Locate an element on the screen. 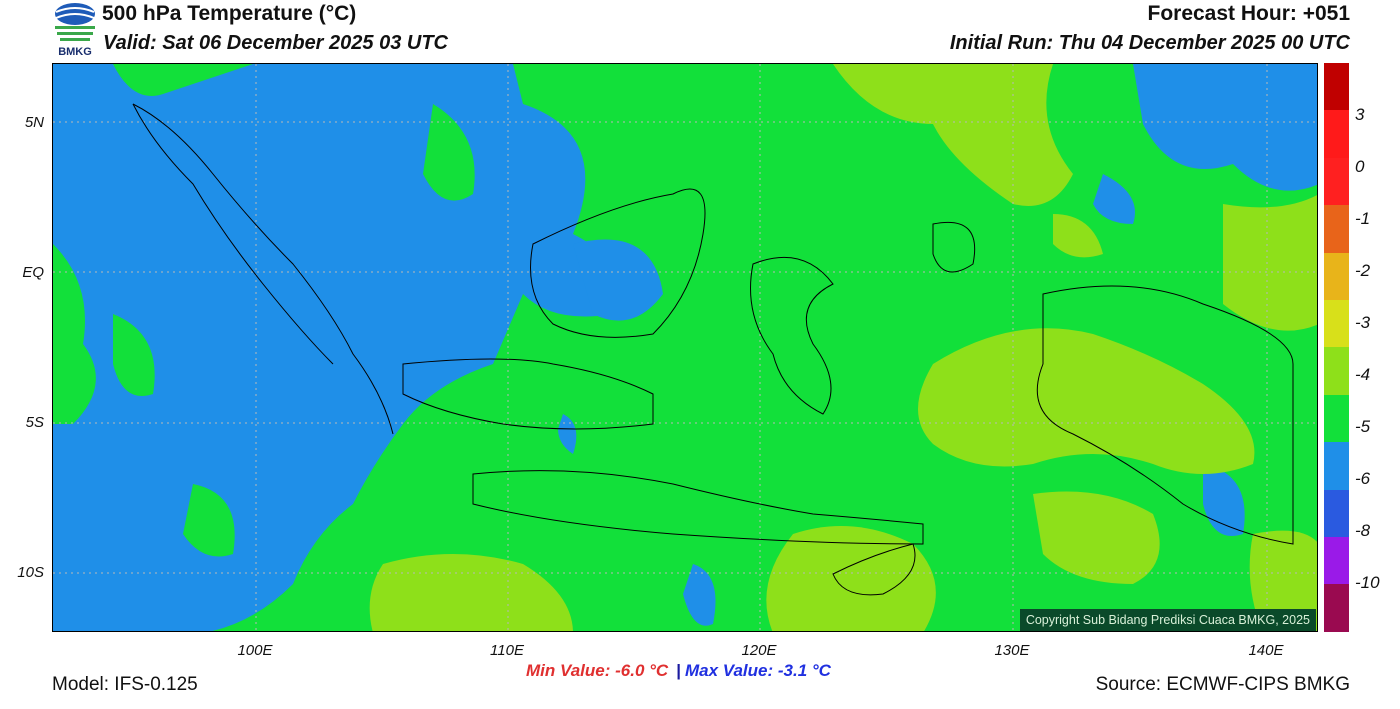 The width and height of the screenshot is (1400, 709). colorbar-label: -10 is located at coordinates (1367, 582).